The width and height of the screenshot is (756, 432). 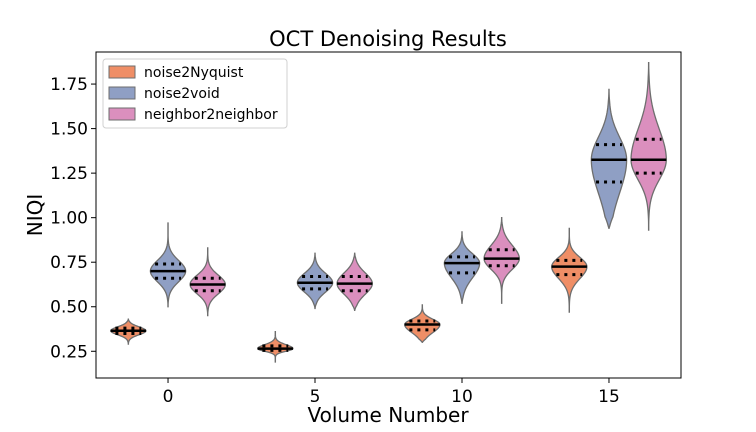 I want to click on y-axis: 0.25 0.50 0.75 1.00 1.25 1.50 1.75, so click(x=73, y=218).